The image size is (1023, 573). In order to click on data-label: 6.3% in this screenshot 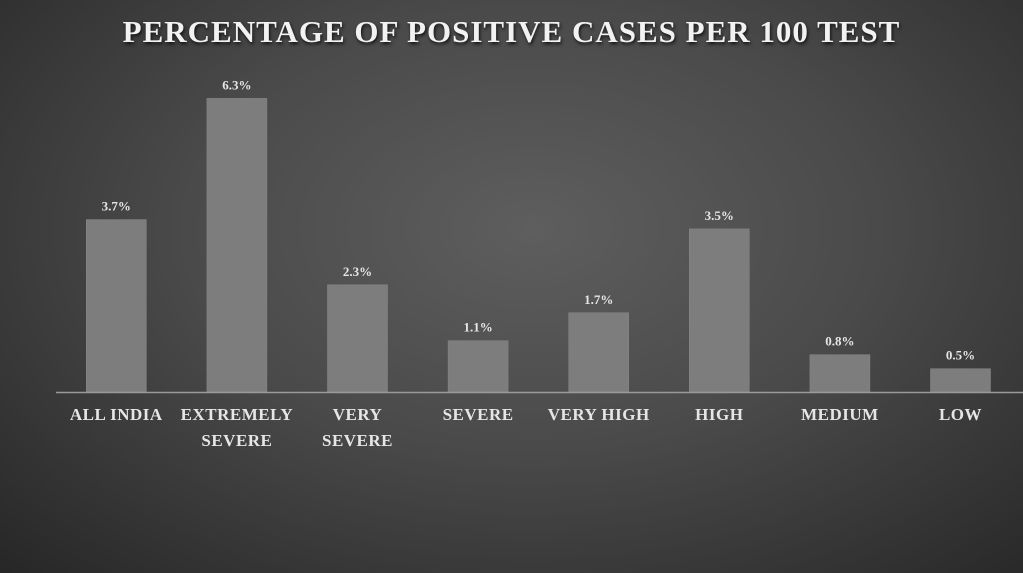, I will do `click(236, 84)`.